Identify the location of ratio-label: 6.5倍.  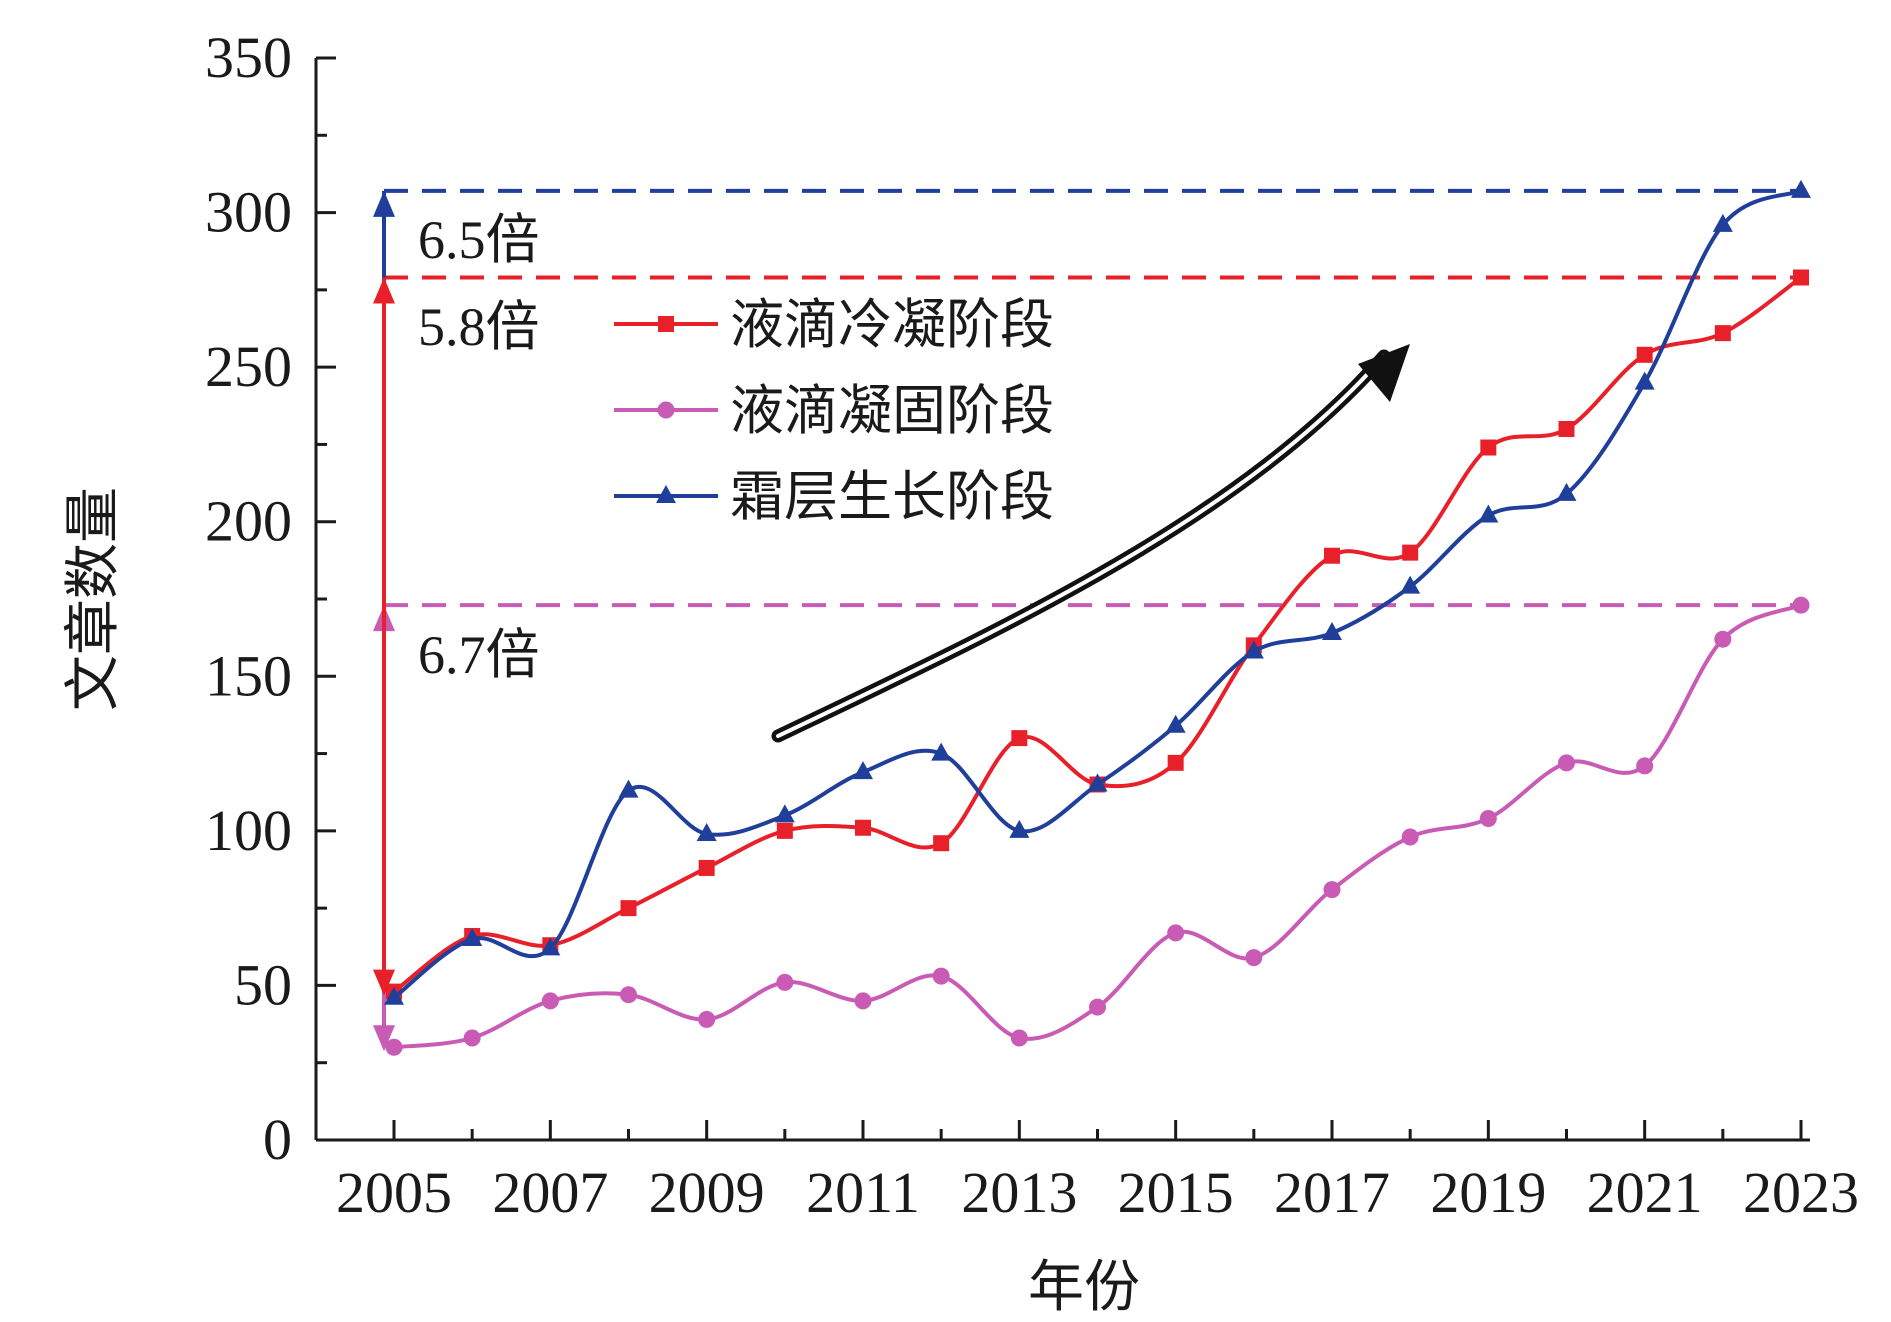
(479, 240).